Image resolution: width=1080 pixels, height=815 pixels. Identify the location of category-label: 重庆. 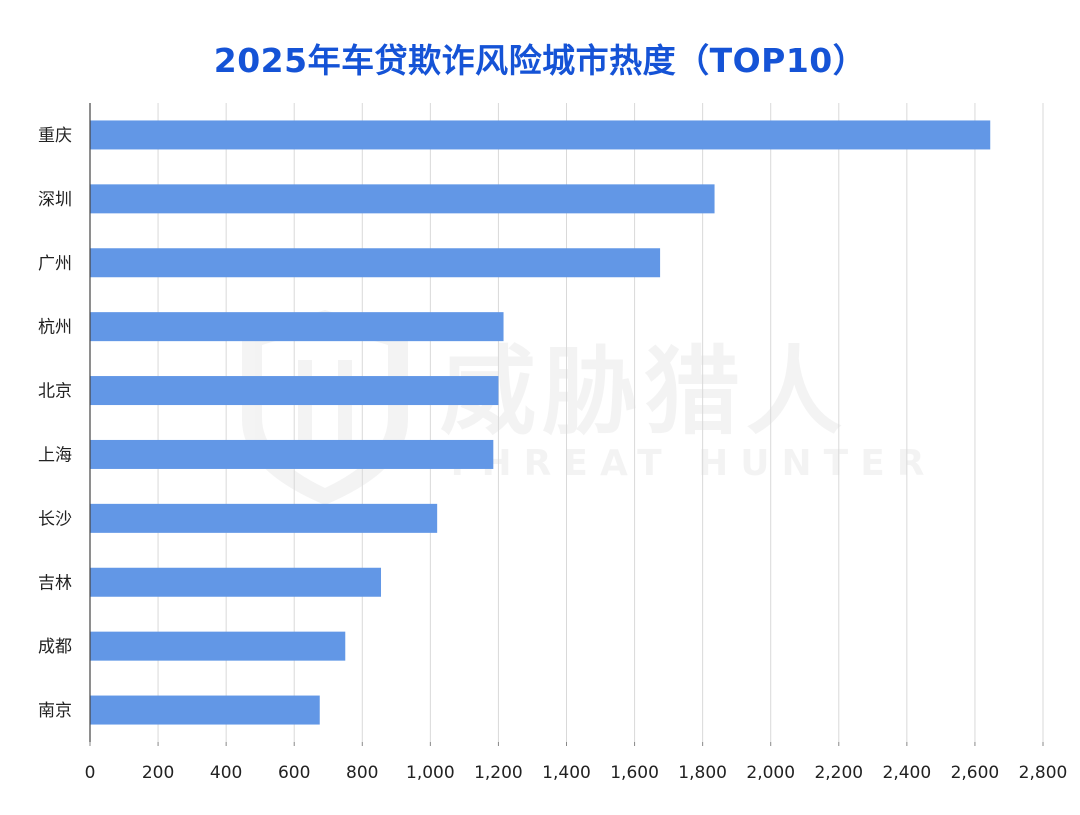
(55, 136).